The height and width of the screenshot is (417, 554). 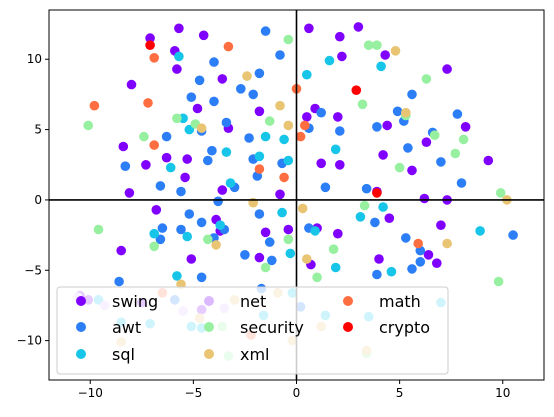 I want to click on legend-marker-security, so click(x=209, y=327).